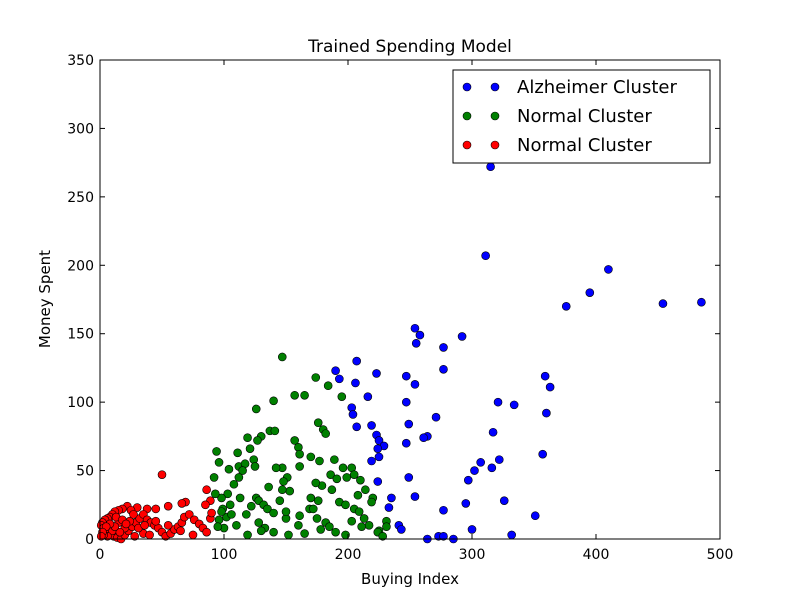 Image resolution: width=800 pixels, height=600 pixels. I want to click on legend-label-2: Normal Cluster, so click(584, 145).